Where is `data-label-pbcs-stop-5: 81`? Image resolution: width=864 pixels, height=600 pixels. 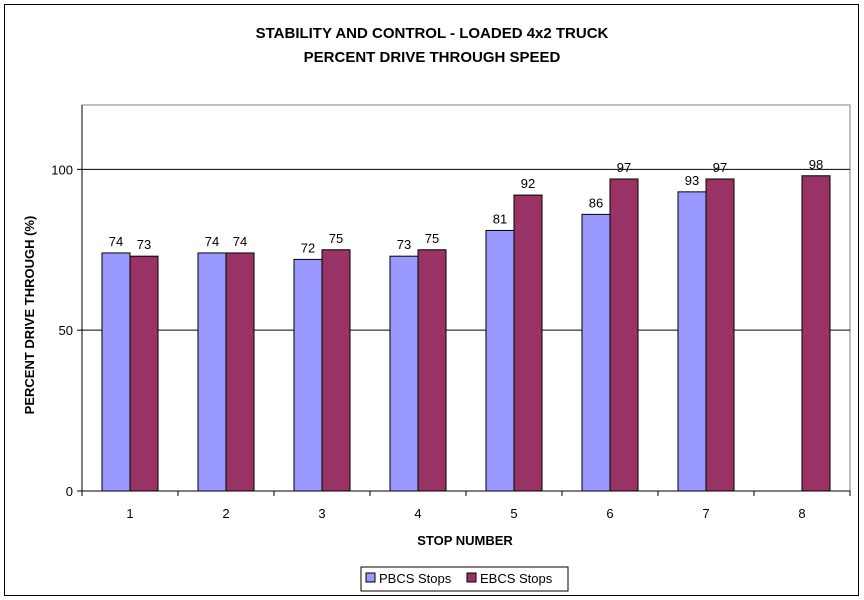 data-label-pbcs-stop-5: 81 is located at coordinates (500, 218).